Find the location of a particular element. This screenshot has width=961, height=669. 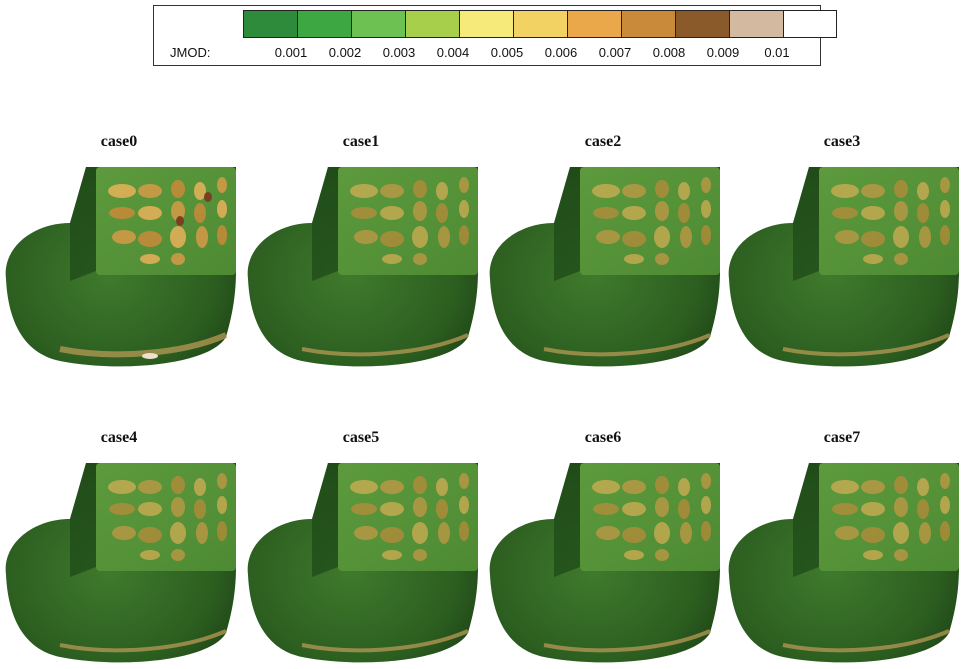

colorbar-tick-label: 0.002 is located at coordinates (345, 52).